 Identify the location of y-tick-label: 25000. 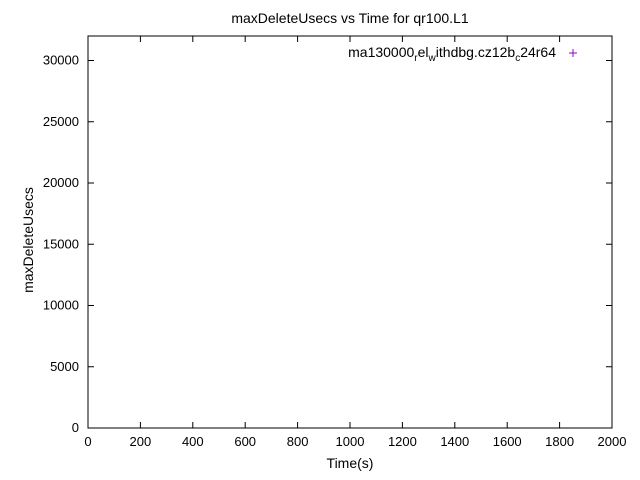
(61, 121).